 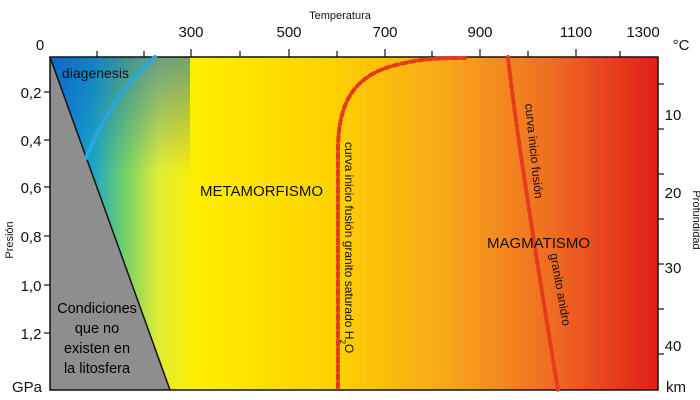 I want to click on left-tick-1-2: 1,2, so click(x=31, y=334).